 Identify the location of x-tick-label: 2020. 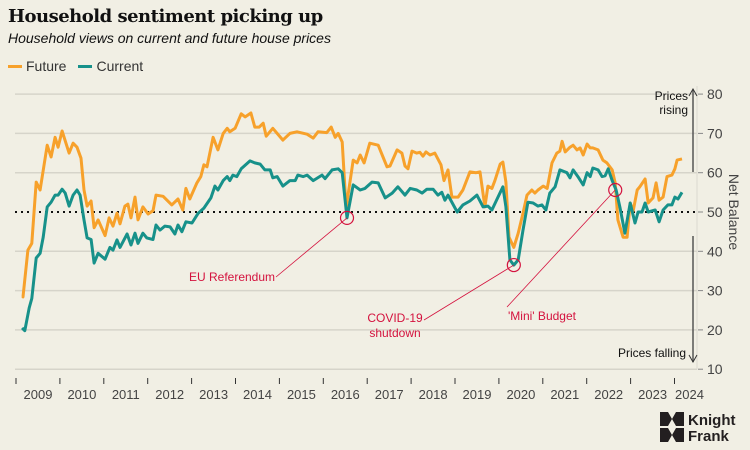
(520, 394).